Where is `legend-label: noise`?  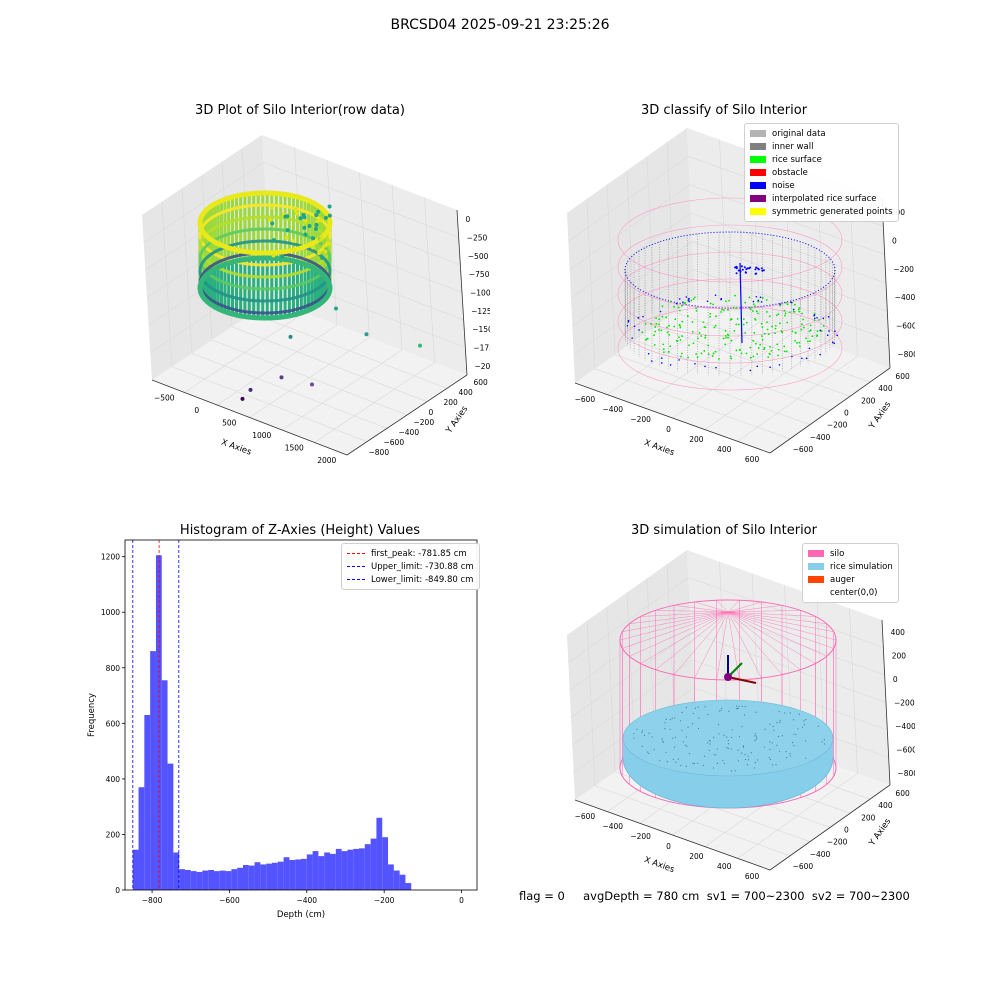 legend-label: noise is located at coordinates (783, 185).